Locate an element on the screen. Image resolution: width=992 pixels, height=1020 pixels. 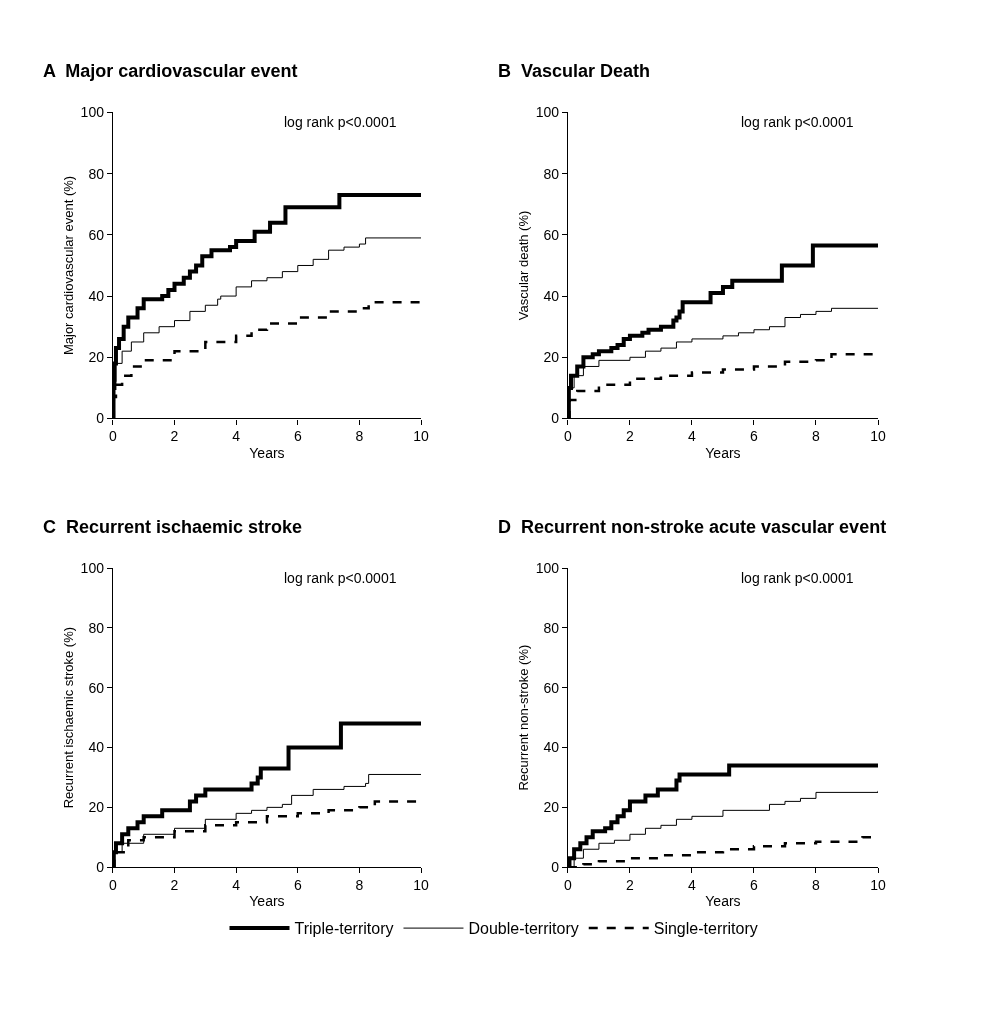
chart-title: C Recurrent ischaemic stroke is located at coordinates (173, 527).